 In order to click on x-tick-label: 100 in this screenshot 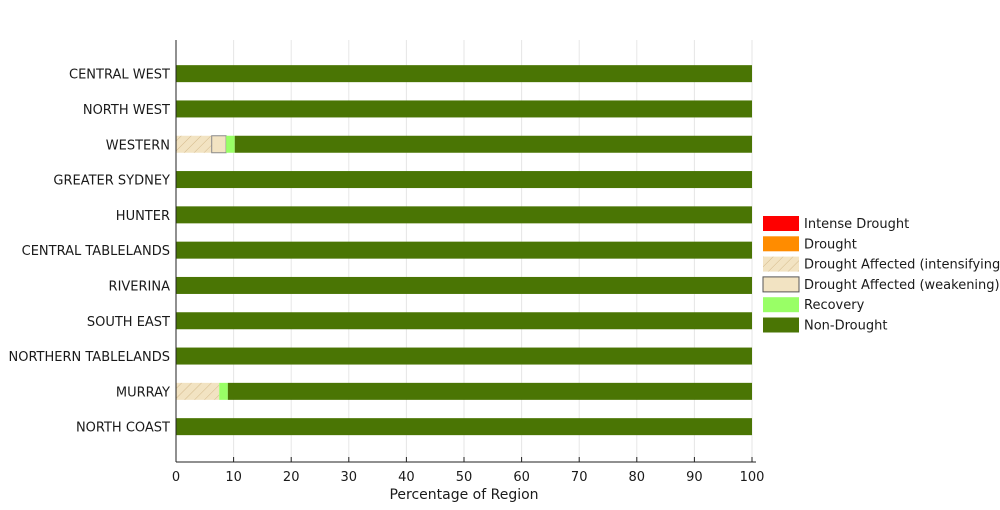, I will do `click(752, 477)`.